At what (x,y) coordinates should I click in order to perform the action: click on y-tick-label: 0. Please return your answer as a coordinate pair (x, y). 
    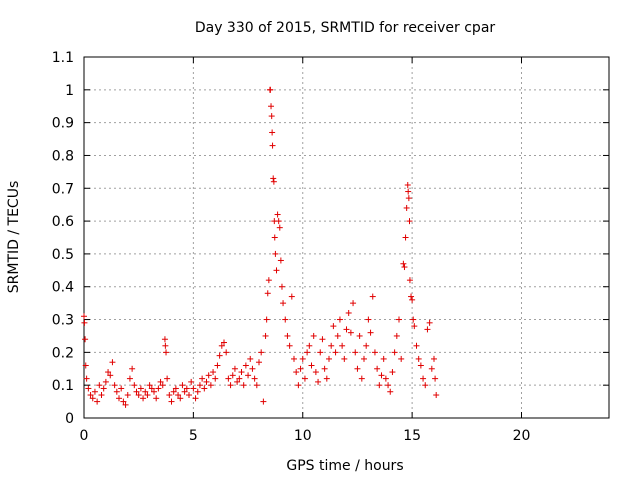
    Looking at the image, I should click on (69, 419).